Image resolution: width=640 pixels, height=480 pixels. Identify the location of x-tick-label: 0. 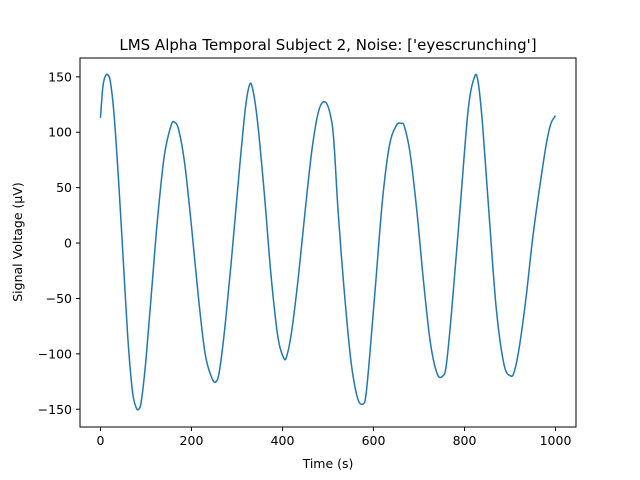
(101, 440).